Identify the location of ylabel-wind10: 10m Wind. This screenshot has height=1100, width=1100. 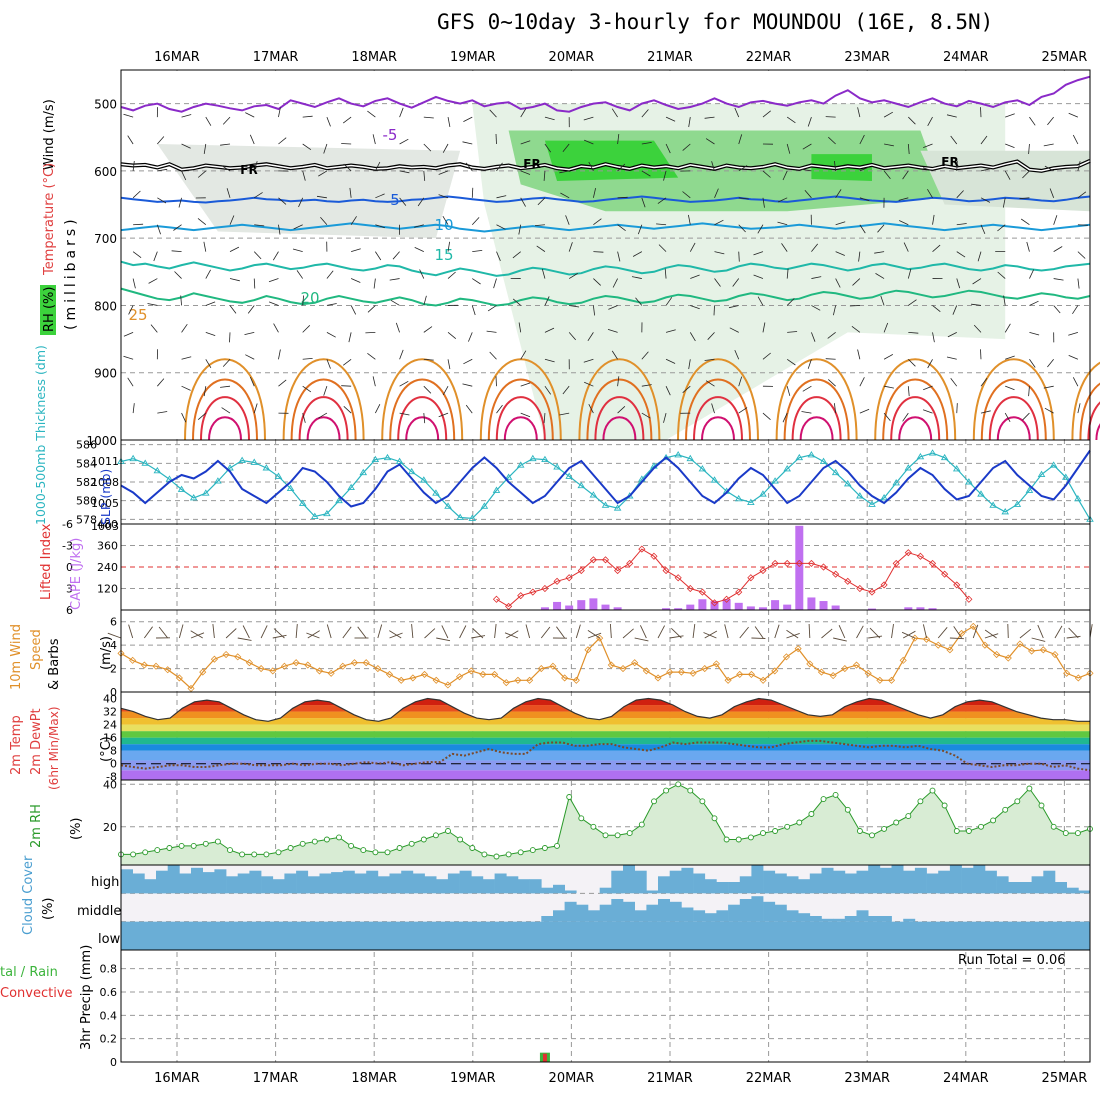
(16, 657).